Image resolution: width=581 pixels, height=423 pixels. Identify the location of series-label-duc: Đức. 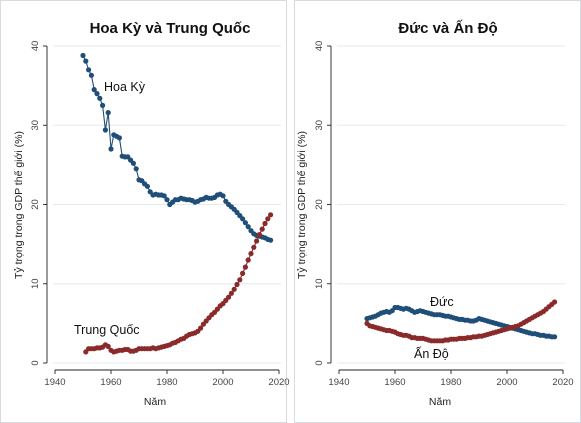
(442, 302).